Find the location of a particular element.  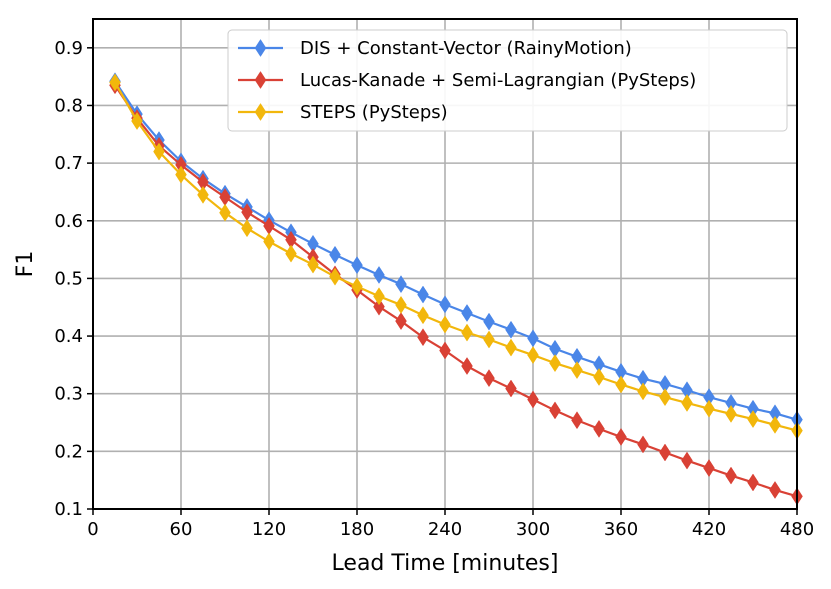

legend-item: DIS + Constant-Vector (RainyMotion) is located at coordinates (435, 48).